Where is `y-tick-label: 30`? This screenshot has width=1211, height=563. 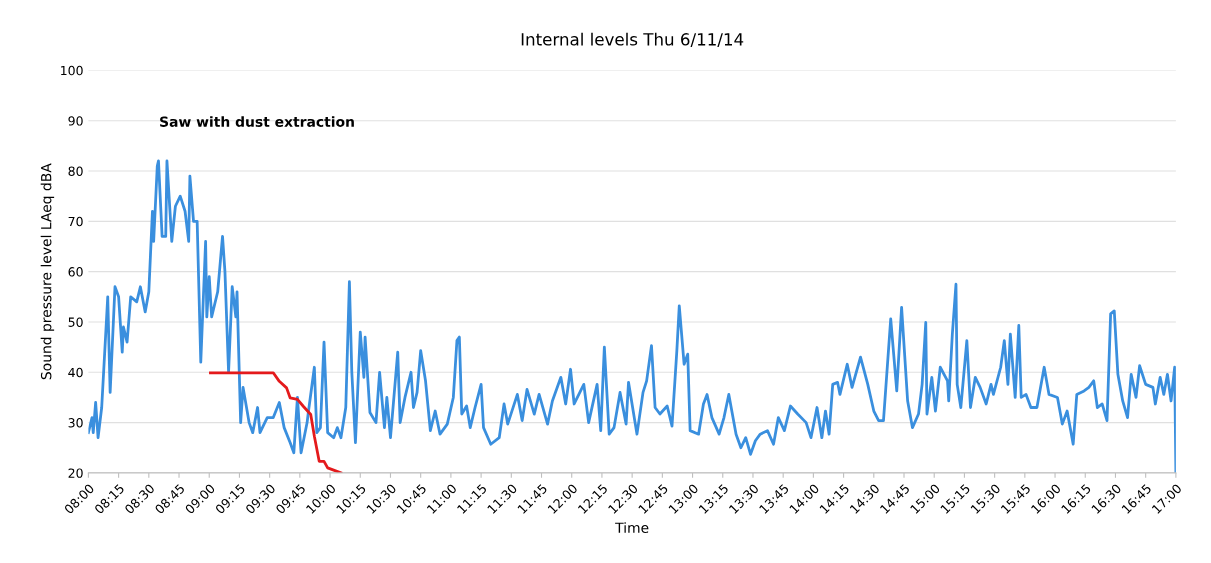
y-tick-label: 30 is located at coordinates (75, 423).